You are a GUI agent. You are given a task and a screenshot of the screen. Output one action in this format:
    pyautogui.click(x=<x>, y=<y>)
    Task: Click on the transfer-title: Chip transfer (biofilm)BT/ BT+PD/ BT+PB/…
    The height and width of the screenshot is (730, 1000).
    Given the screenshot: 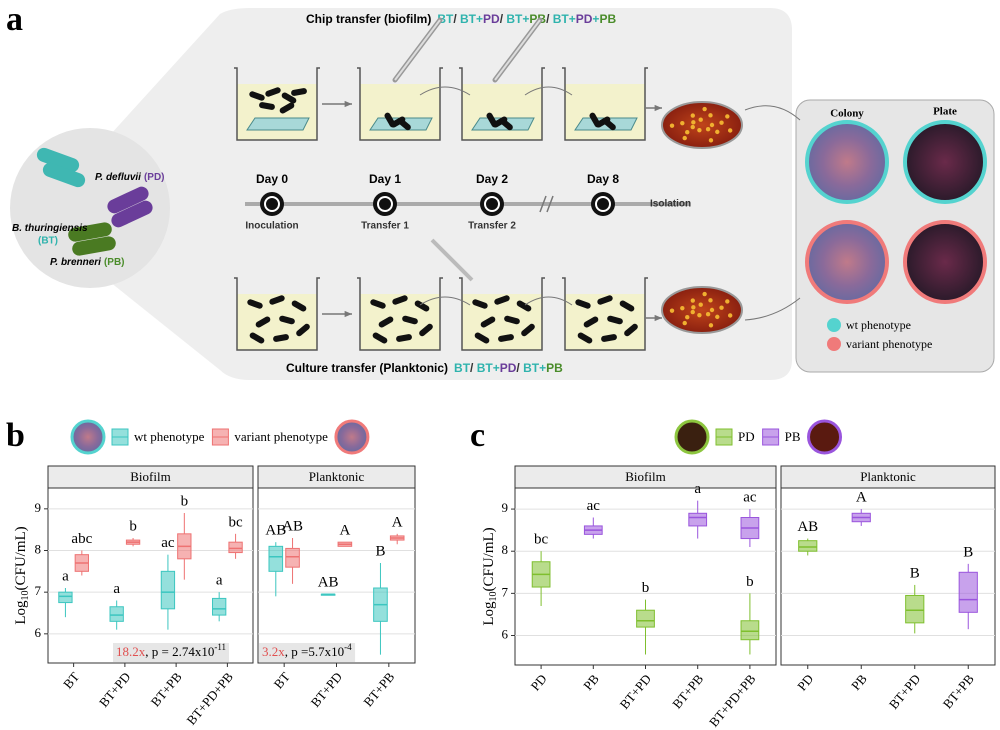 What is the action you would take?
    pyautogui.click(x=461, y=19)
    